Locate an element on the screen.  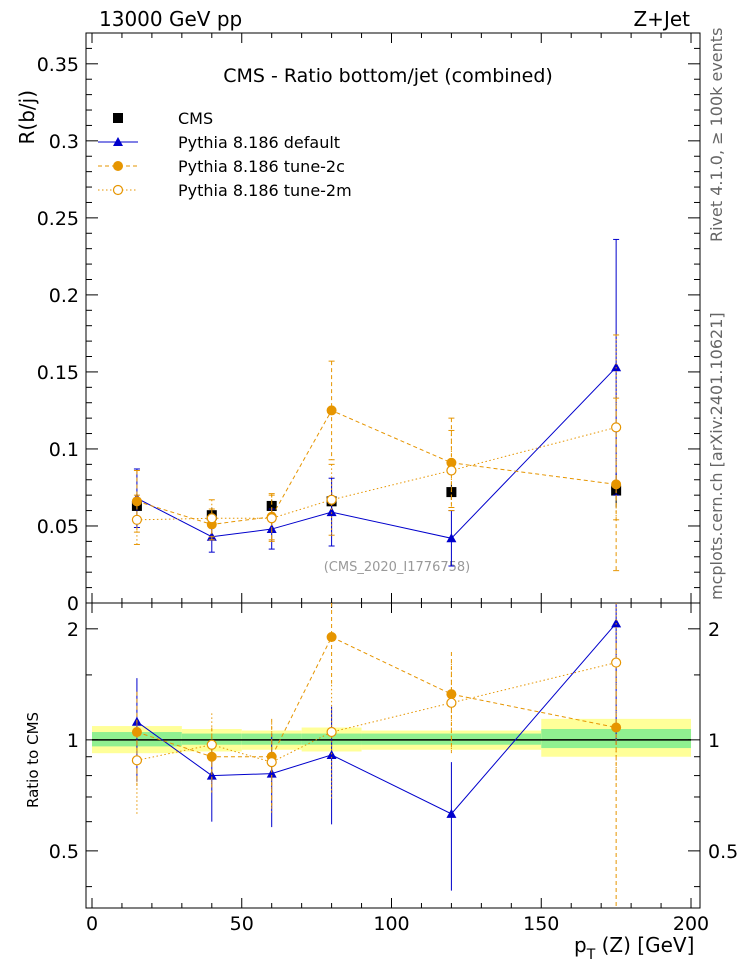
y-tick-label: 0.15 is located at coordinates (58, 373).